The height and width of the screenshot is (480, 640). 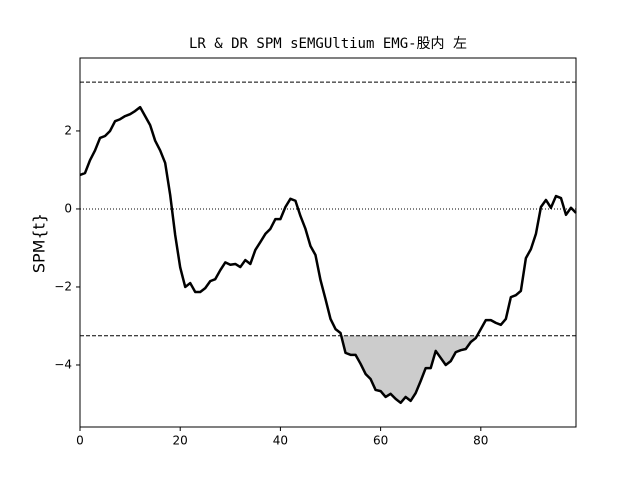 What do you see at coordinates (480, 441) in the screenshot?
I see `x-tick-label: 80` at bounding box center [480, 441].